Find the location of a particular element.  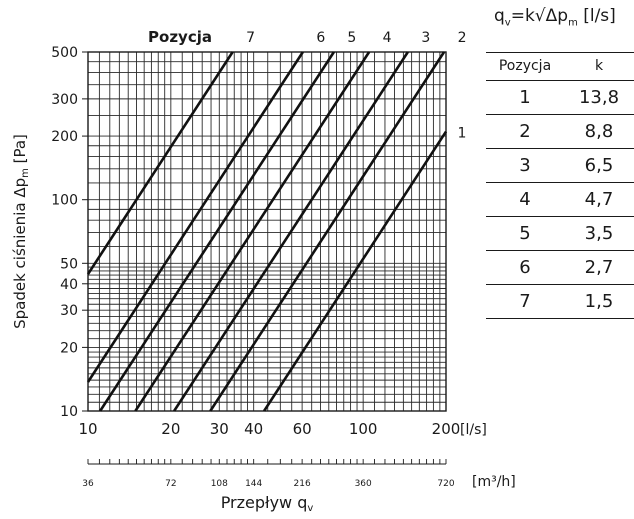

x-axis-title: Przepływ qv is located at coordinates (267, 503).